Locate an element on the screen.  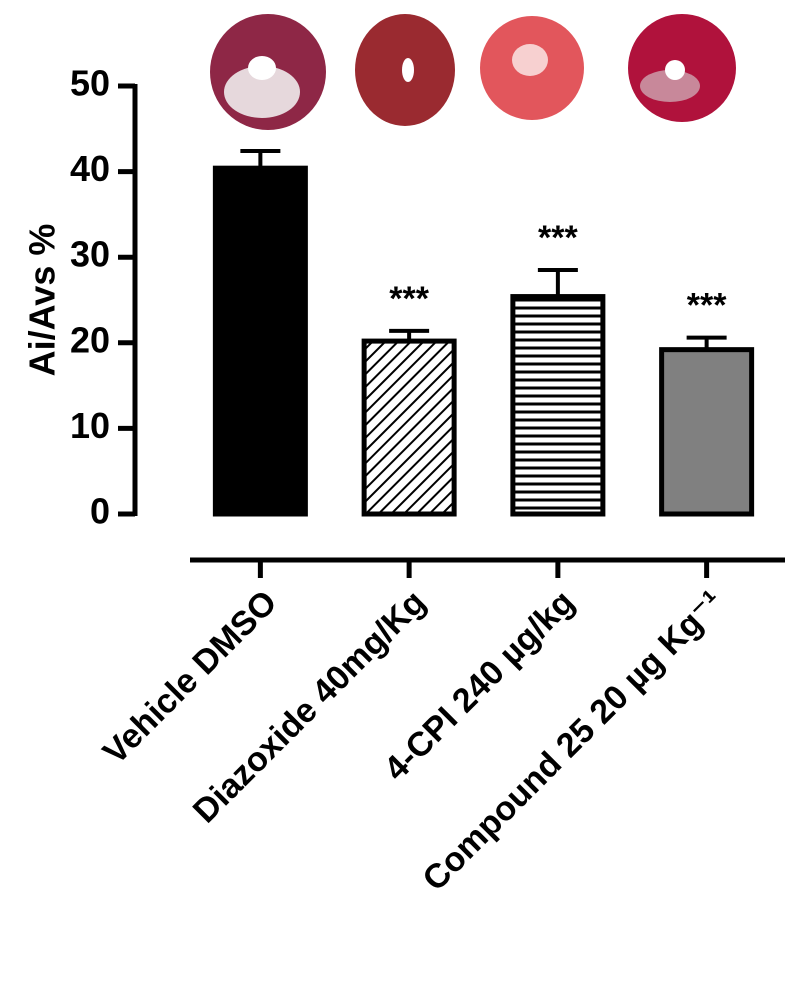
y-tick-label: 20 is located at coordinates (90, 339).